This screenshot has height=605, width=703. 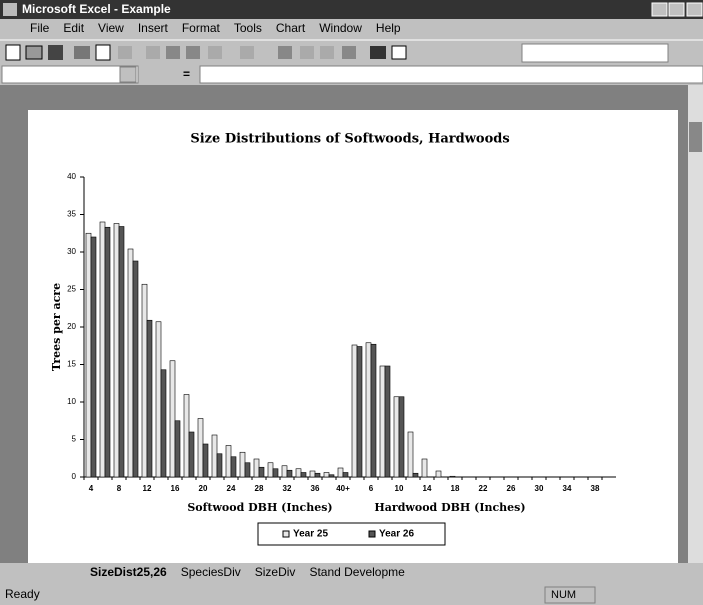 I want to click on y-tick-label: 10, so click(x=71, y=401).